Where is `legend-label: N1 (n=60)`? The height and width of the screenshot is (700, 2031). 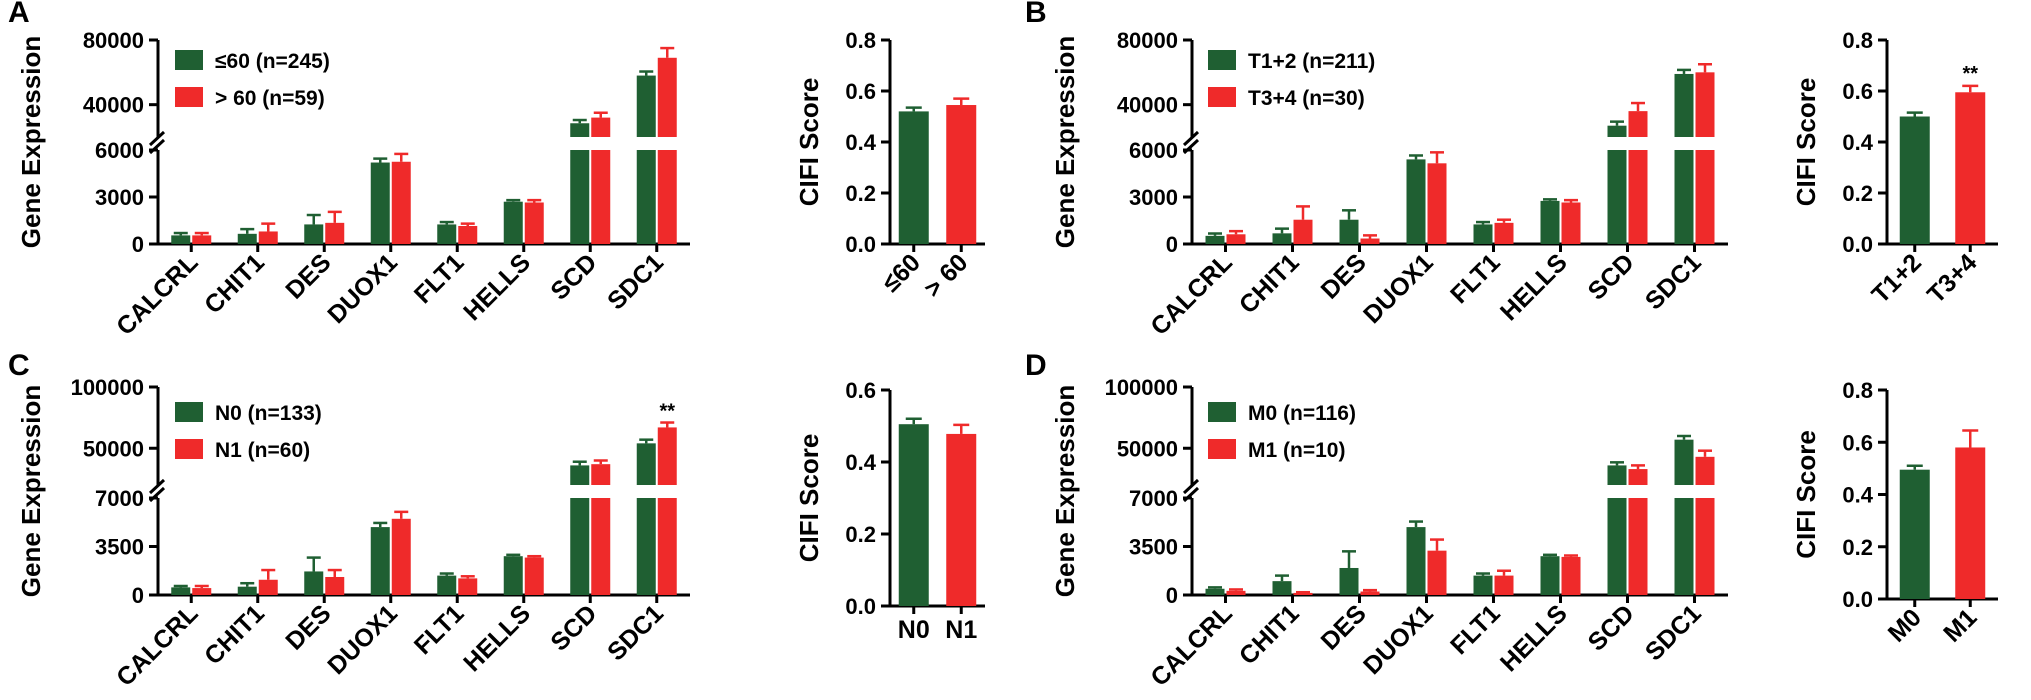
legend-label: N1 (n=60) is located at coordinates (262, 450).